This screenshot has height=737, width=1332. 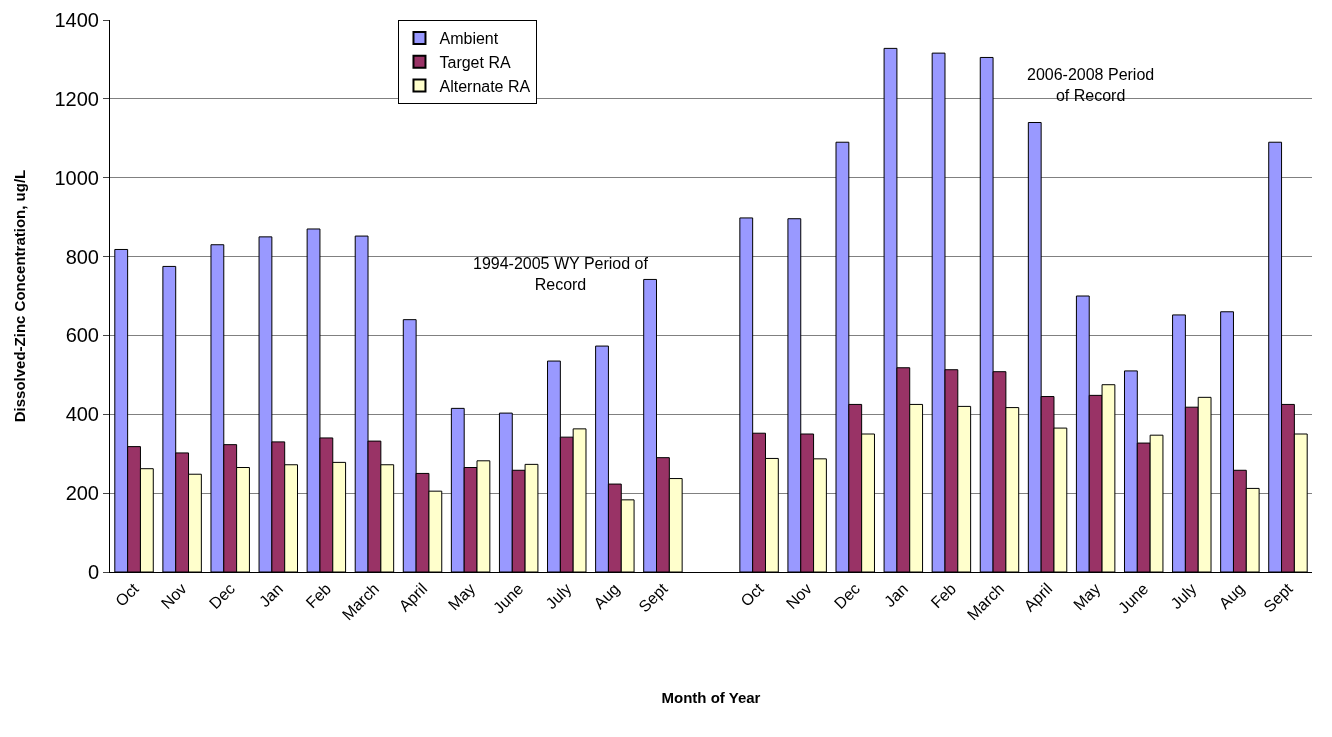 What do you see at coordinates (19, 296) in the screenshot?
I see `y-axis-title: Dissolved-Zinc Concentration, ug/L` at bounding box center [19, 296].